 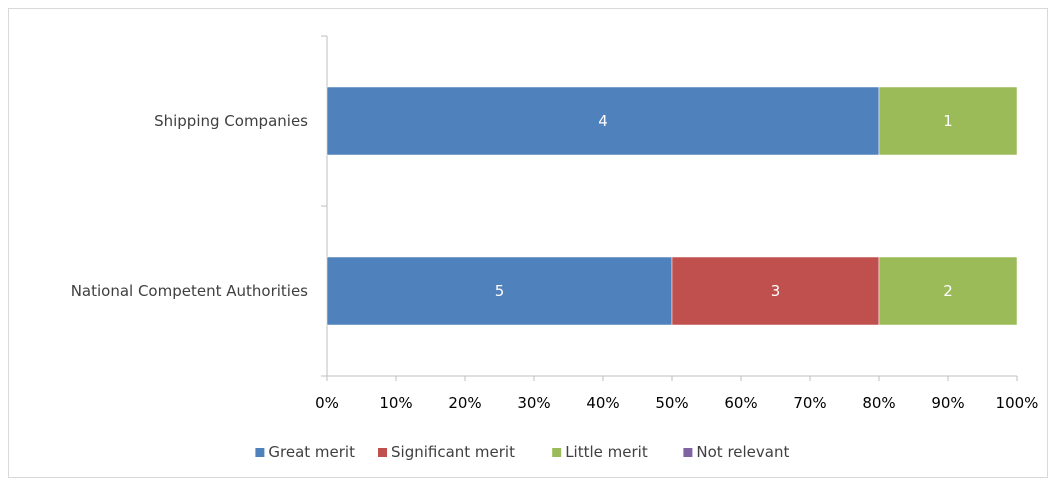 What do you see at coordinates (189, 291) in the screenshot?
I see `category-label: National Competent Authorities` at bounding box center [189, 291].